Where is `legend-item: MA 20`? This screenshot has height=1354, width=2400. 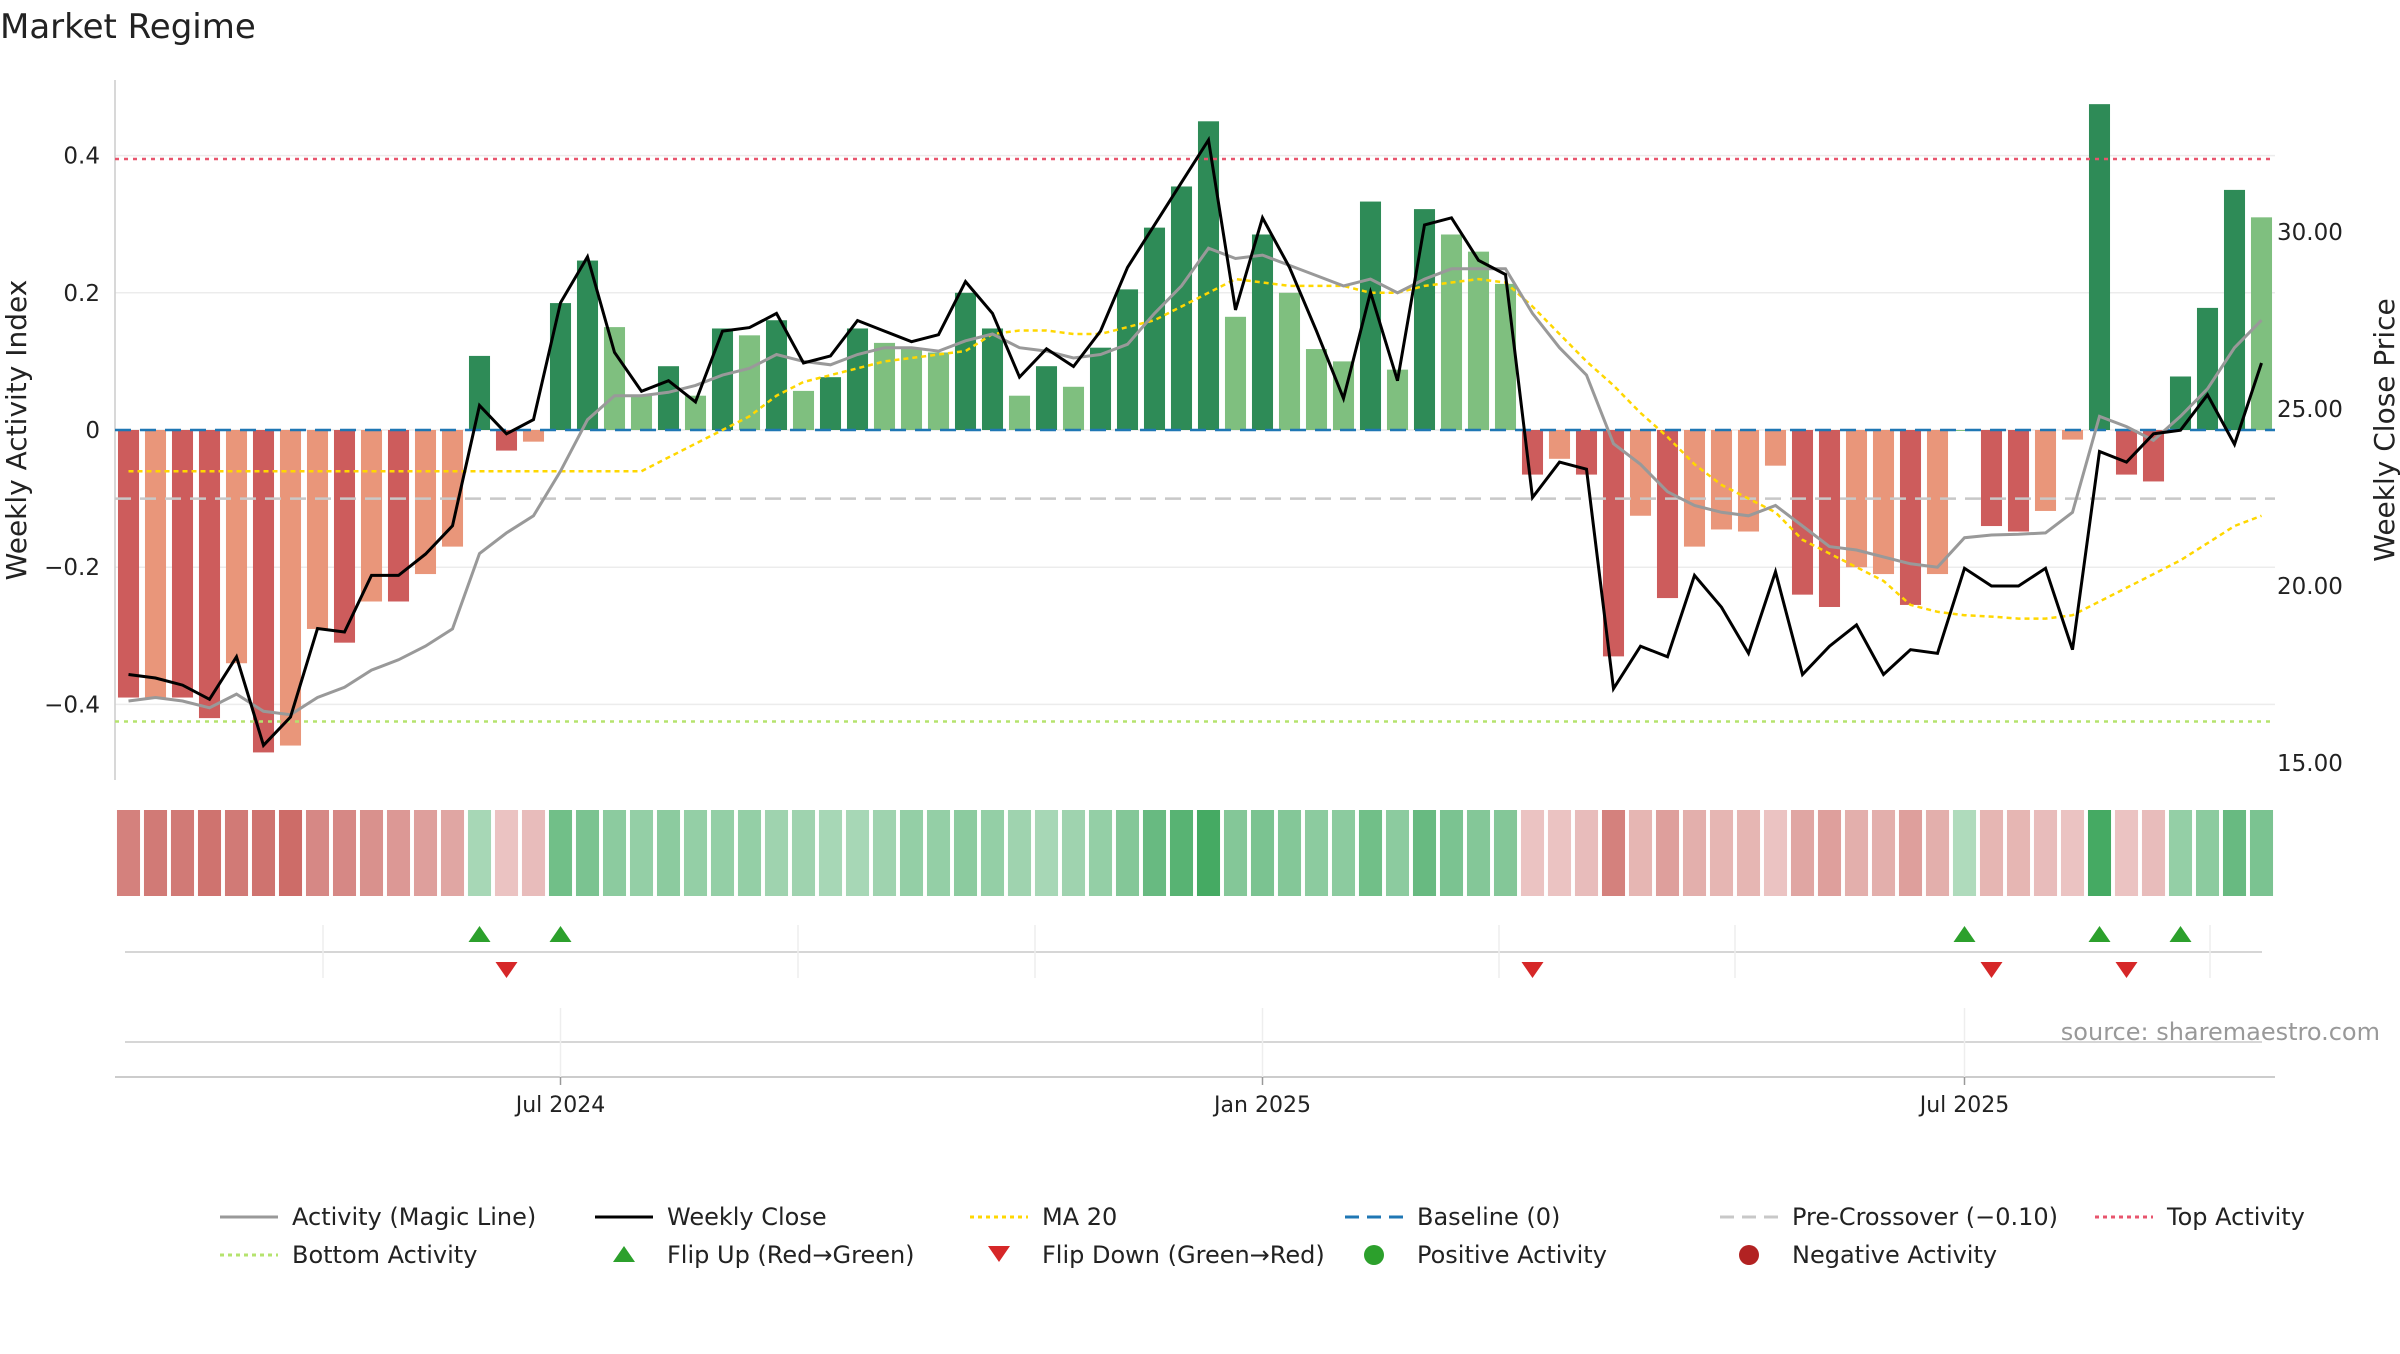
legend-item: MA 20 is located at coordinates (1043, 1217).